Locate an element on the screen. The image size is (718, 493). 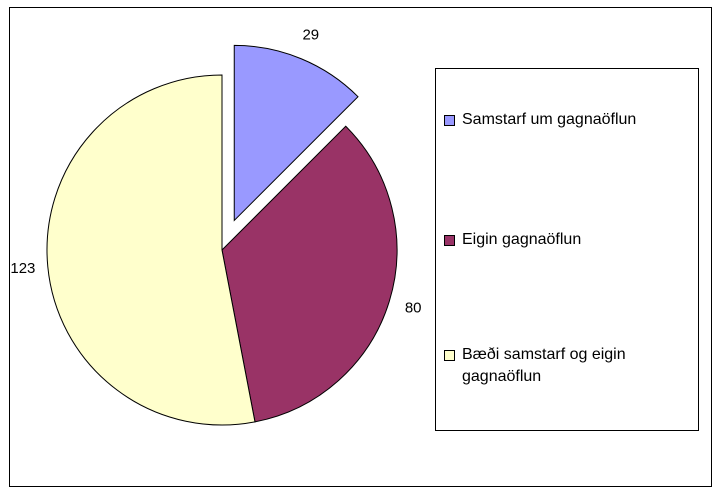
legend-item: Samstarf um gagnaöflun is located at coordinates (569, 120).